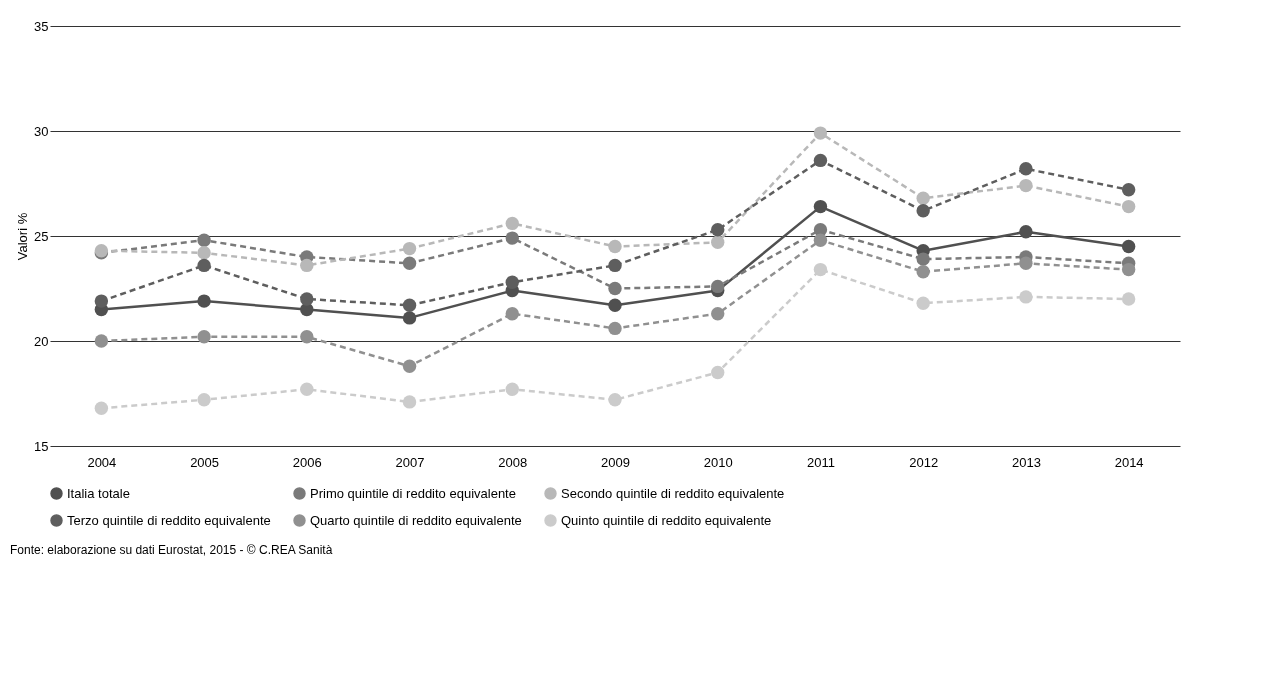 Image resolution: width=1273 pixels, height=689 pixels. I want to click on y-tick-label: 30, so click(41, 131).